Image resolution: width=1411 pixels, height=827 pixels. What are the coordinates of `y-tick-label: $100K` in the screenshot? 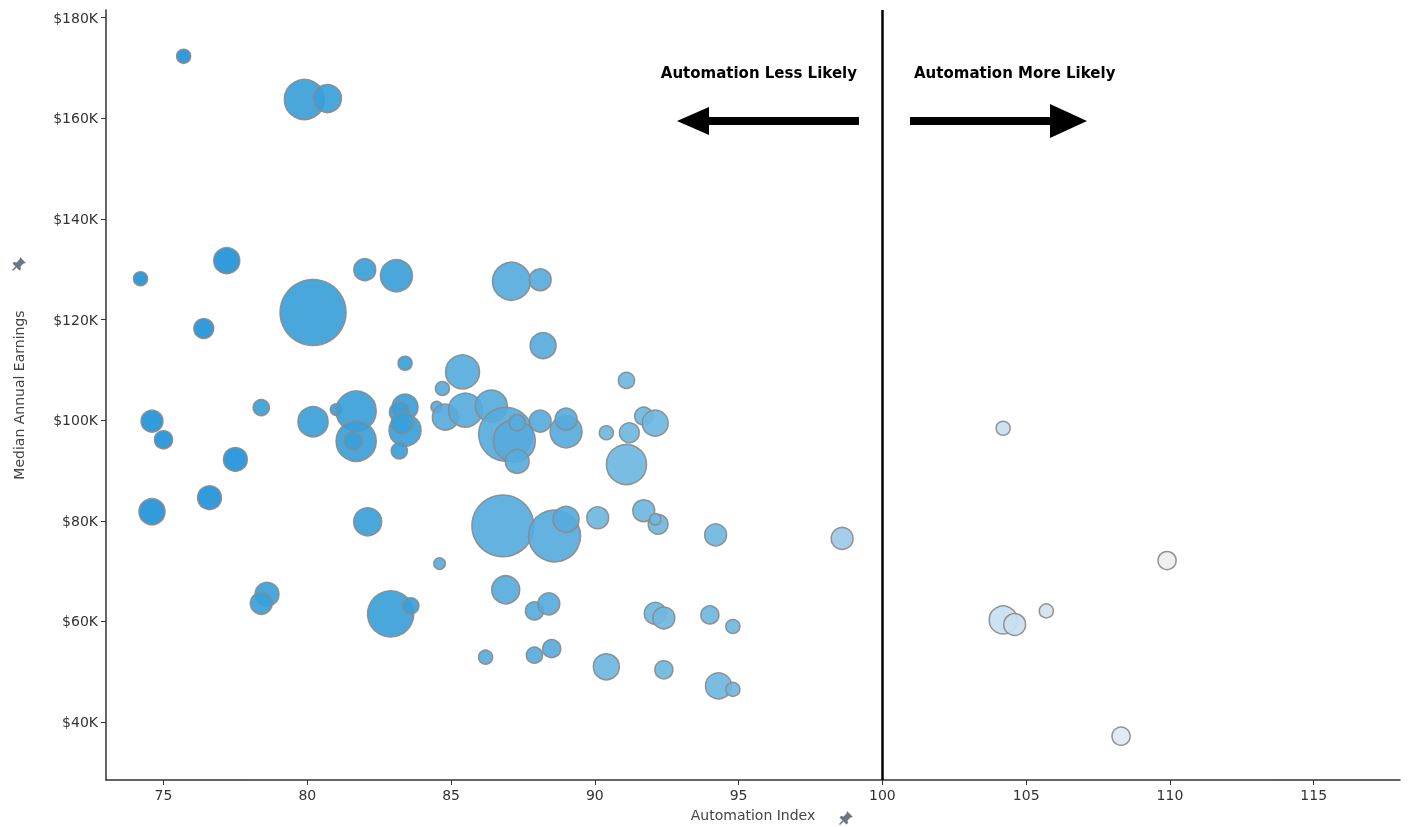 It's located at (76, 420).